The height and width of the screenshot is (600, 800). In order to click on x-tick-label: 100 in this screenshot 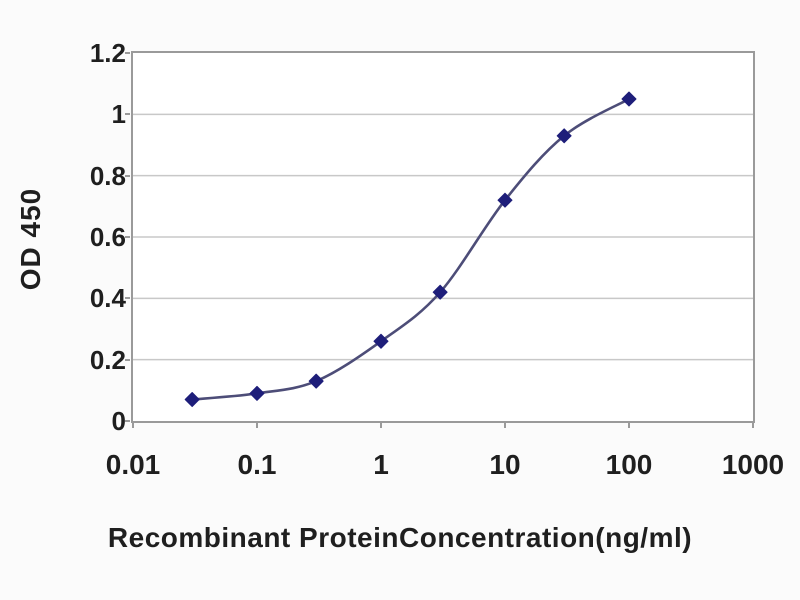, I will do `click(629, 464)`.